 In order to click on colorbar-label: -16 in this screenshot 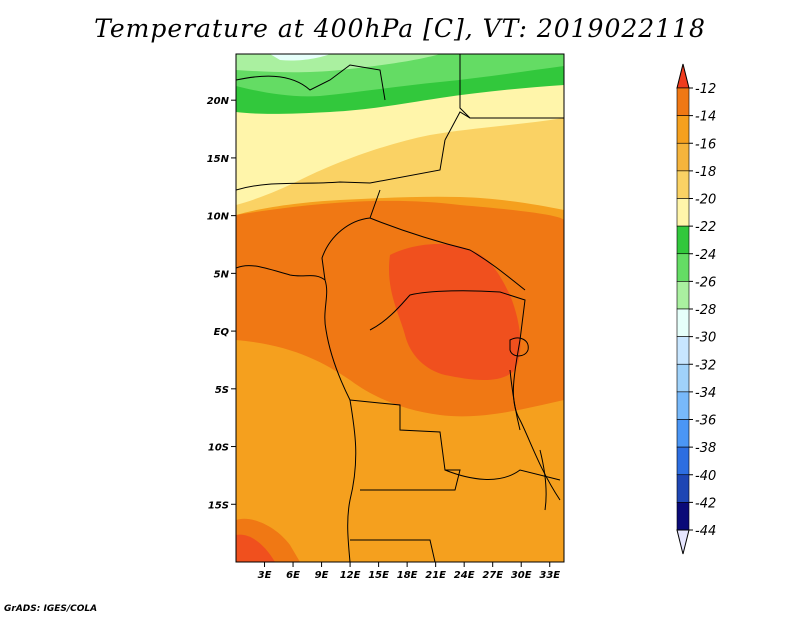, I will do `click(705, 144)`.